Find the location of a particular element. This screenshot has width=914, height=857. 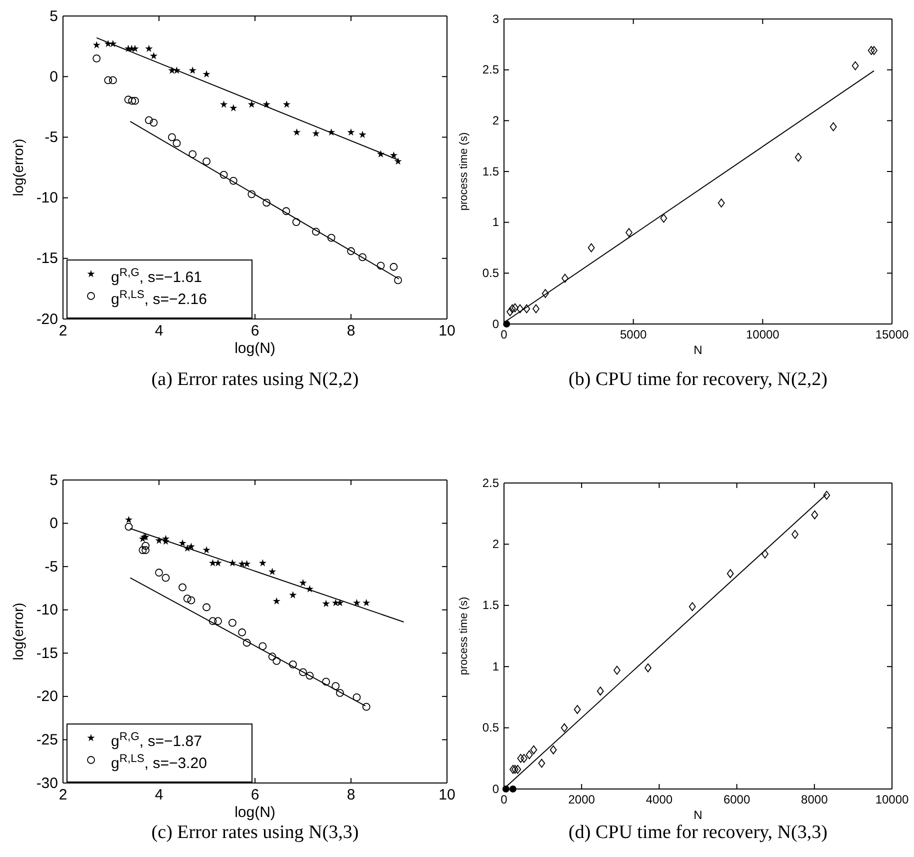

y-tick-label: -10 is located at coordinates (47, 198).